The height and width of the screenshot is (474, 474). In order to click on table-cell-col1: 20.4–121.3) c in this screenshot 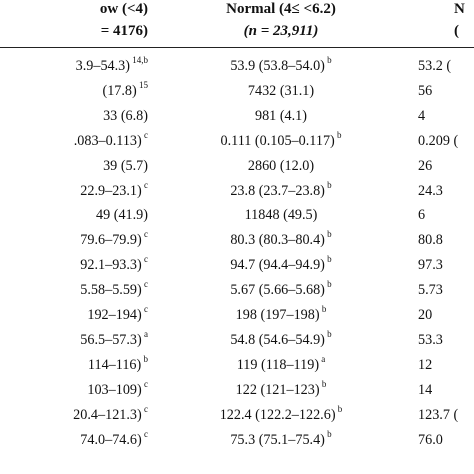, I will do `click(110, 414)`.